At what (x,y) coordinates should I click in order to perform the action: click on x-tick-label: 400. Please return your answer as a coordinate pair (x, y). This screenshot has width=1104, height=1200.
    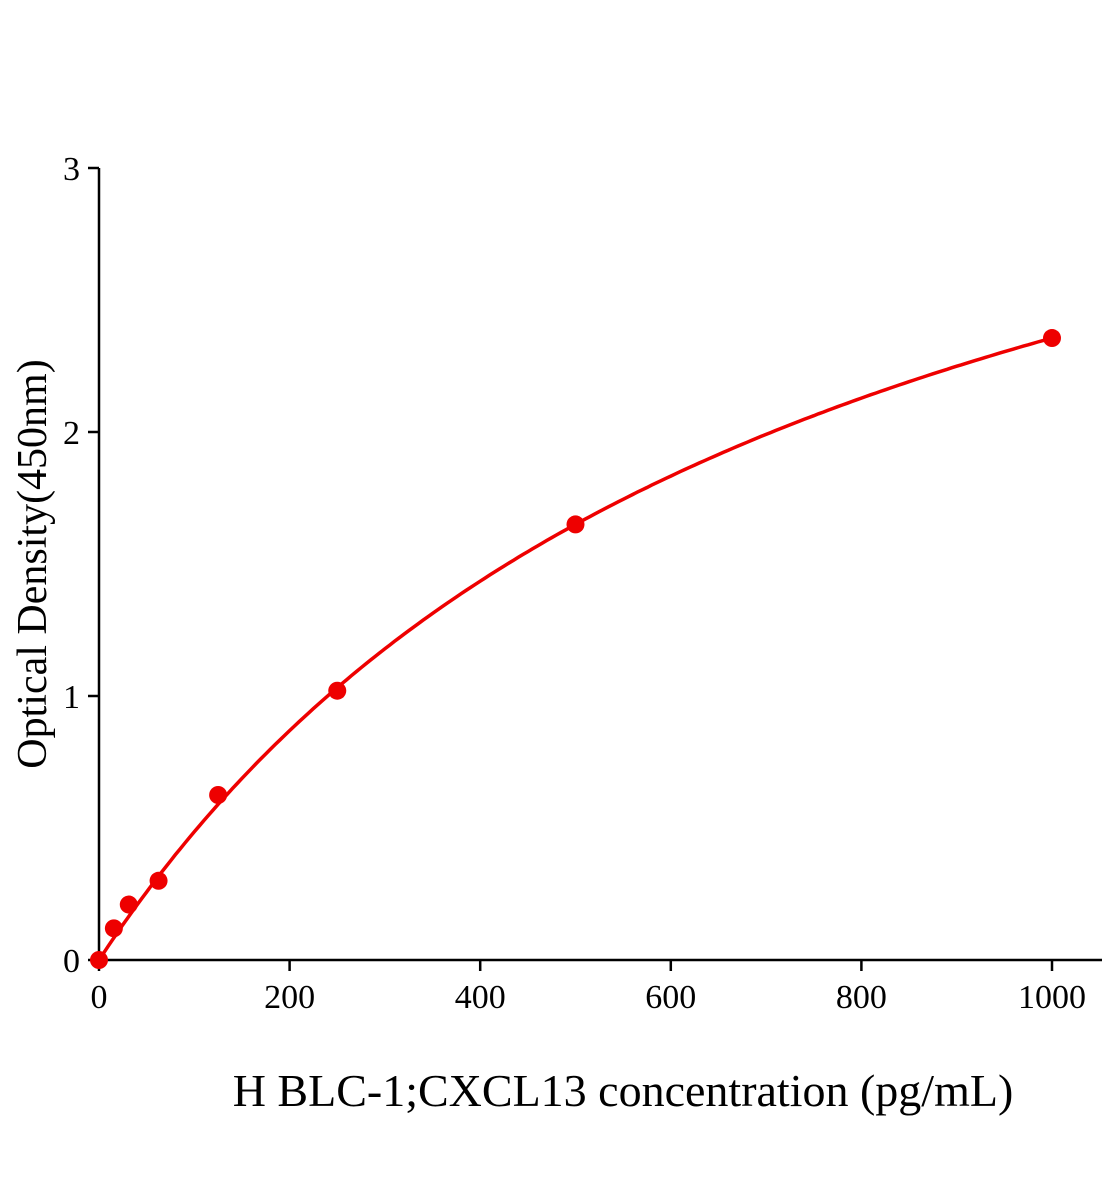
    Looking at the image, I should click on (480, 997).